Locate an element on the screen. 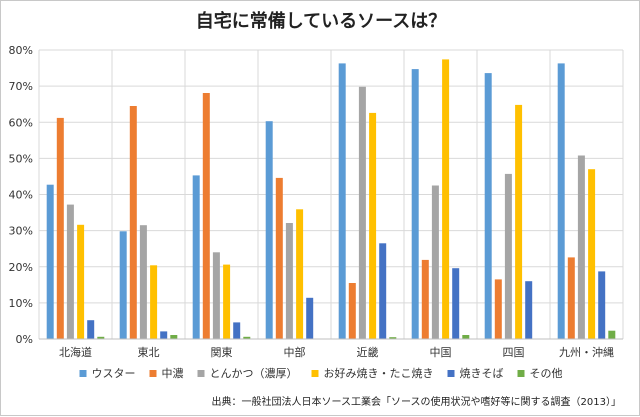 Image resolution: width=640 pixels, height=417 pixels. legend-item: ウスター is located at coordinates (107, 373).